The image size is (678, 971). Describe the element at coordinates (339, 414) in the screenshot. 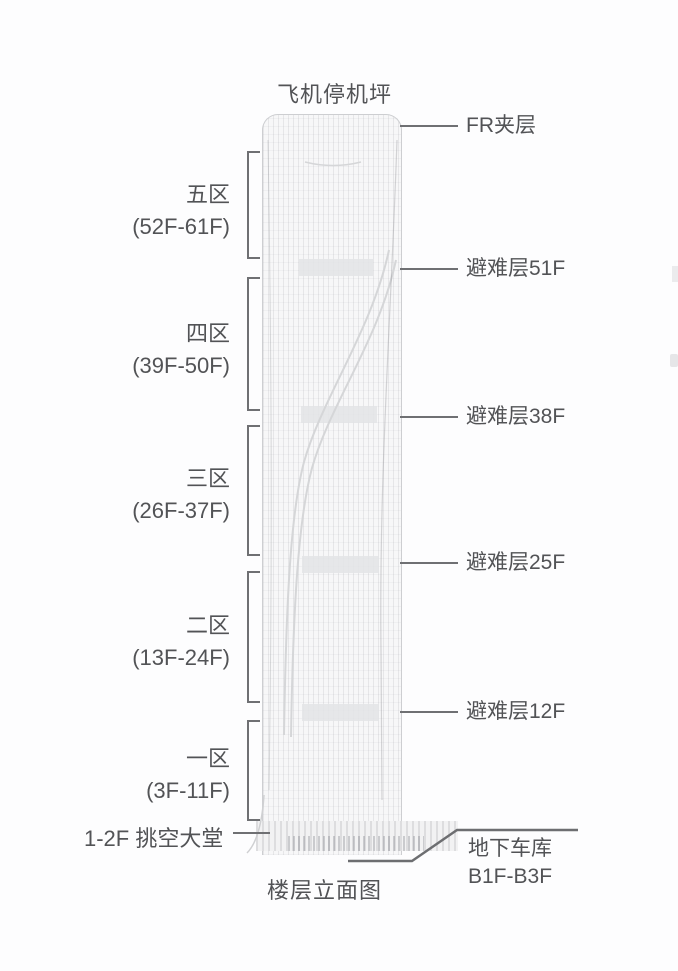

I see `refuge-floor-band-38f` at that location.